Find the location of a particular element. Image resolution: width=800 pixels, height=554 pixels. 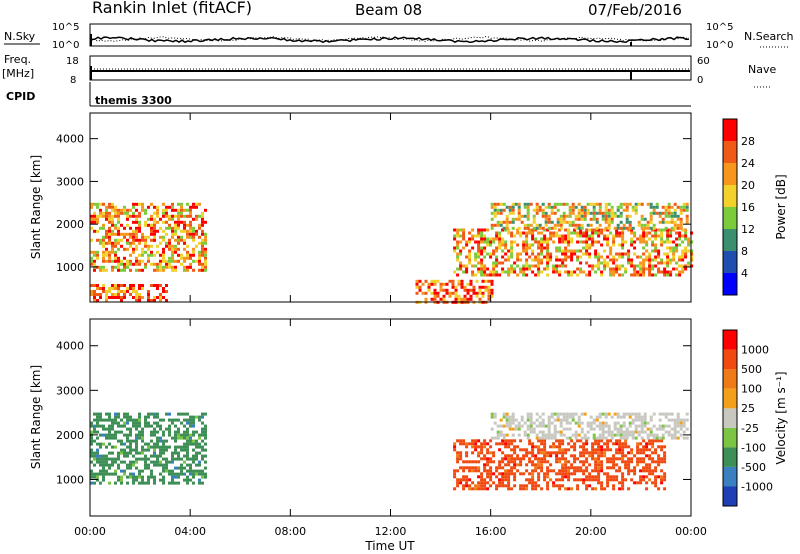

colorbar-swatch is located at coordinates (730, 196).